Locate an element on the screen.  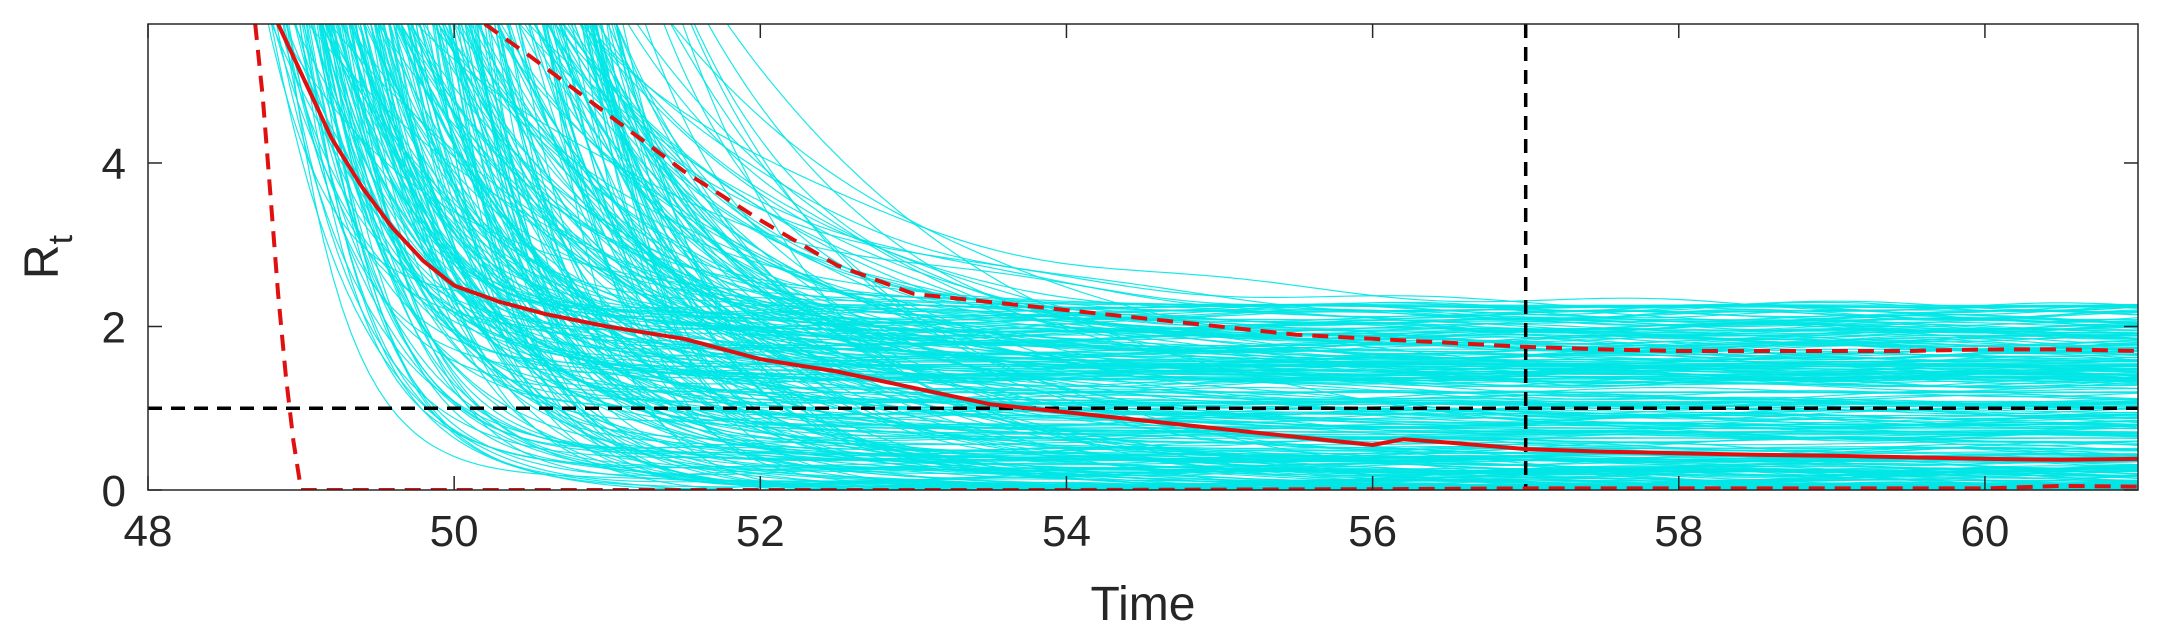
x-tick-label: 60 is located at coordinates (1984, 531).